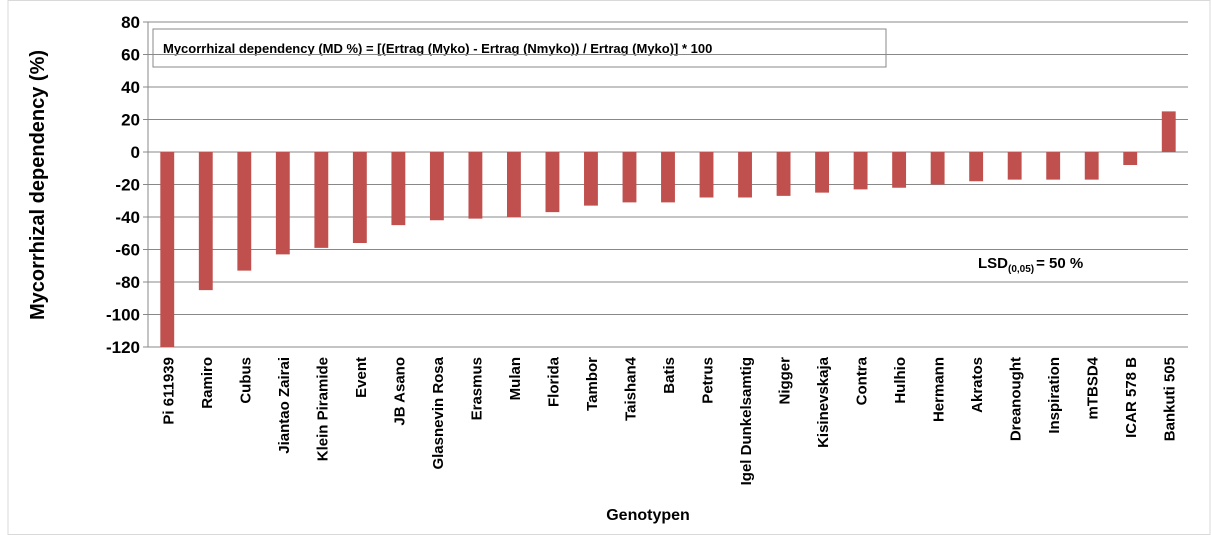 The width and height of the screenshot is (1211, 535). What do you see at coordinates (123, 347) in the screenshot?
I see `y-tick-label: -120` at bounding box center [123, 347].